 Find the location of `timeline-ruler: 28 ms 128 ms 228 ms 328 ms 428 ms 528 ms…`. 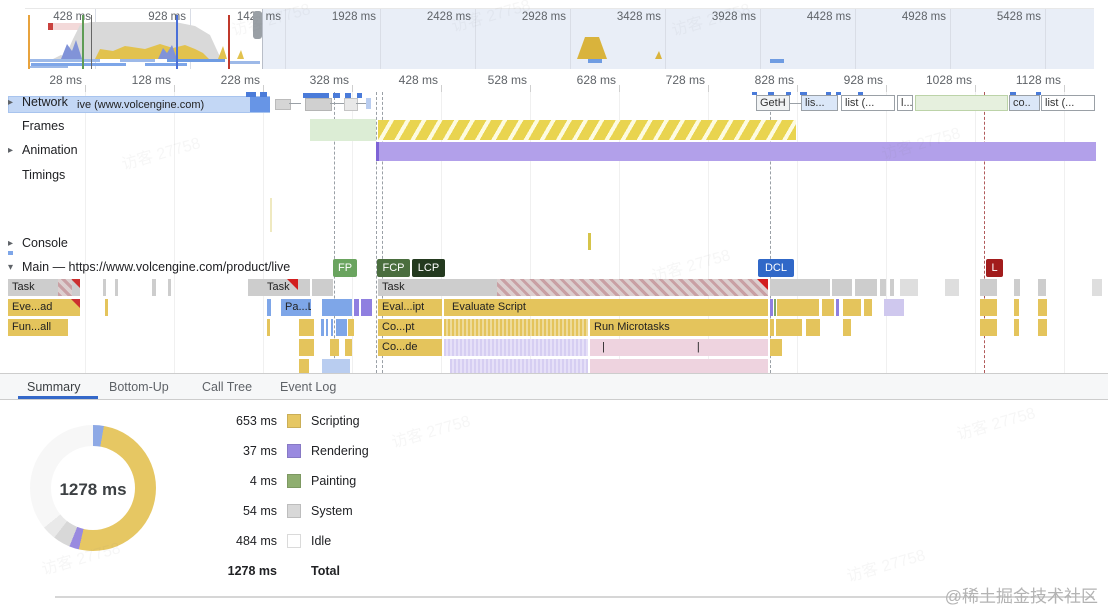

timeline-ruler: 28 ms 128 ms 228 ms 328 ms 428 ms 528 ms… is located at coordinates (554, 81).